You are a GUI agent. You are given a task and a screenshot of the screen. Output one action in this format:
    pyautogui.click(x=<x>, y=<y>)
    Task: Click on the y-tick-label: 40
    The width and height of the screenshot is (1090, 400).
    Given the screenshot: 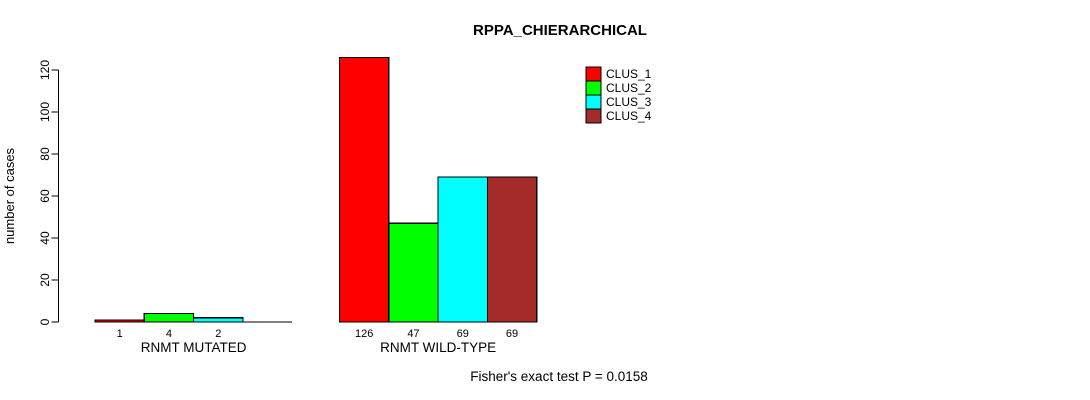 What is the action you would take?
    pyautogui.click(x=45, y=238)
    